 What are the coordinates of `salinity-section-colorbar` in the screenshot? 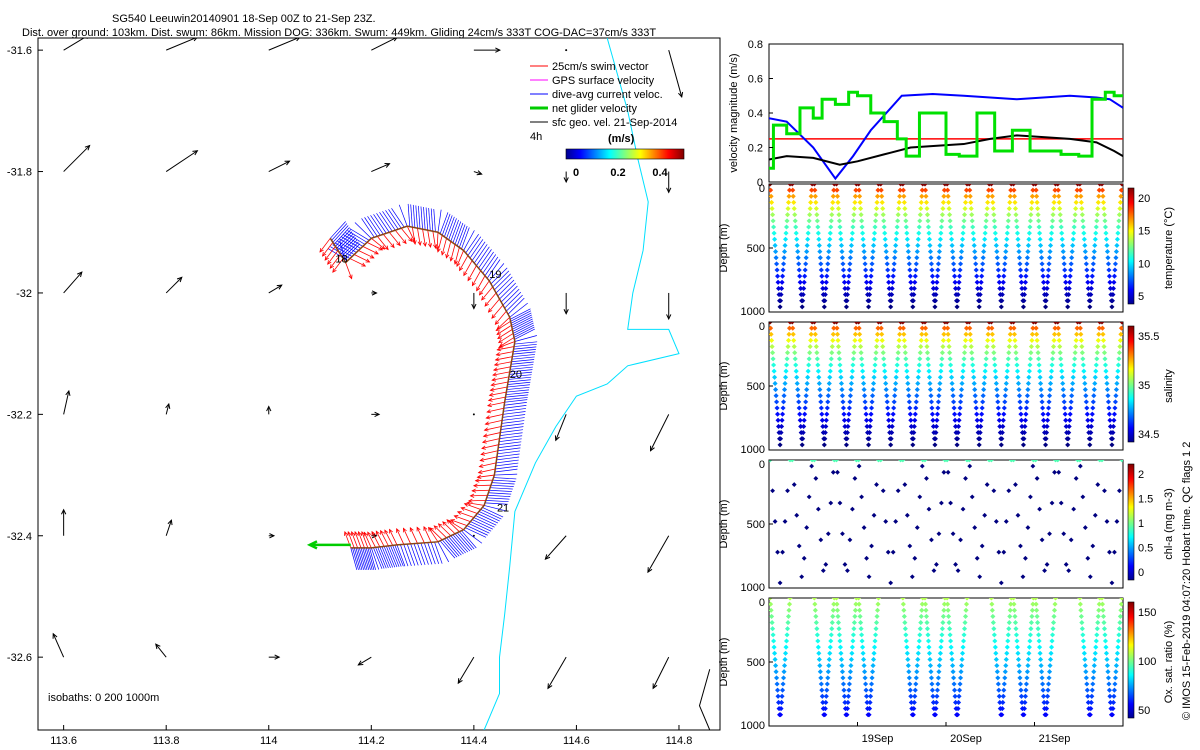 It's located at (1131, 384).